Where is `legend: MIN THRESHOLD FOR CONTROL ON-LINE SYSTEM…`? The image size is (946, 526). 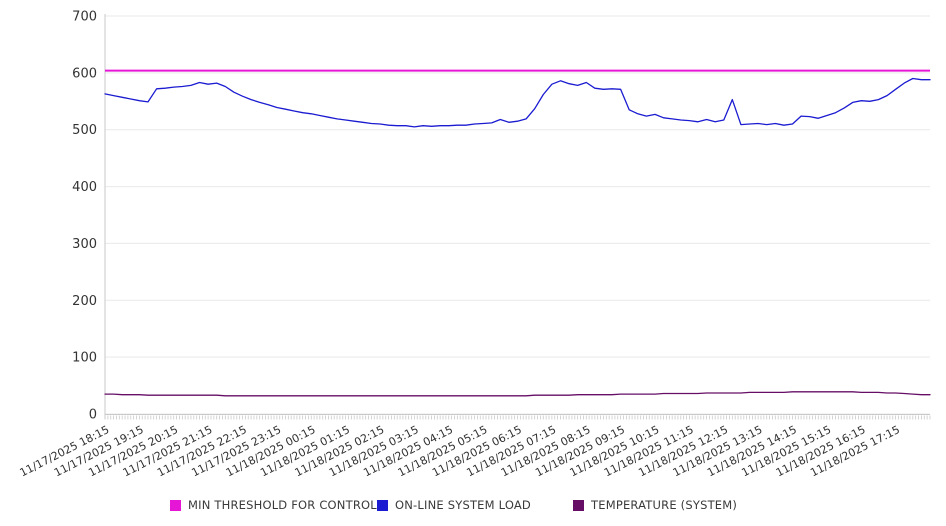
legend: MIN THRESHOLD FOR CONTROL ON-LINE SYSTEM… is located at coordinates (473, 508).